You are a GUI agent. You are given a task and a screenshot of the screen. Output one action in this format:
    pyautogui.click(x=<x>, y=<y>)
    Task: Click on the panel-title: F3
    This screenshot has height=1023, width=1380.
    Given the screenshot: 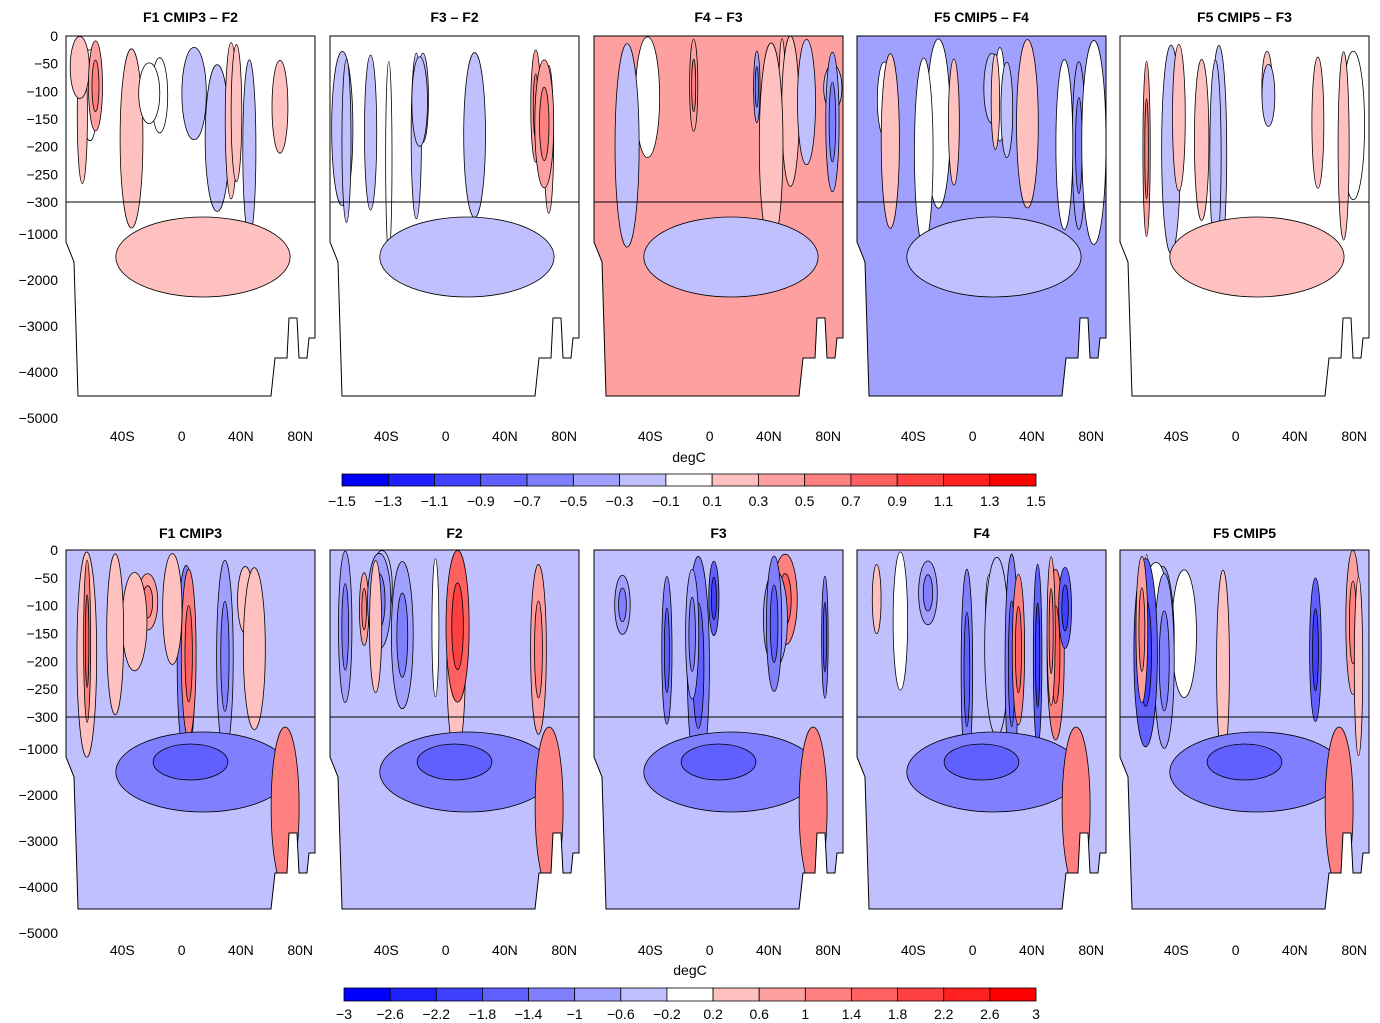 What is the action you would take?
    pyautogui.click(x=718, y=533)
    